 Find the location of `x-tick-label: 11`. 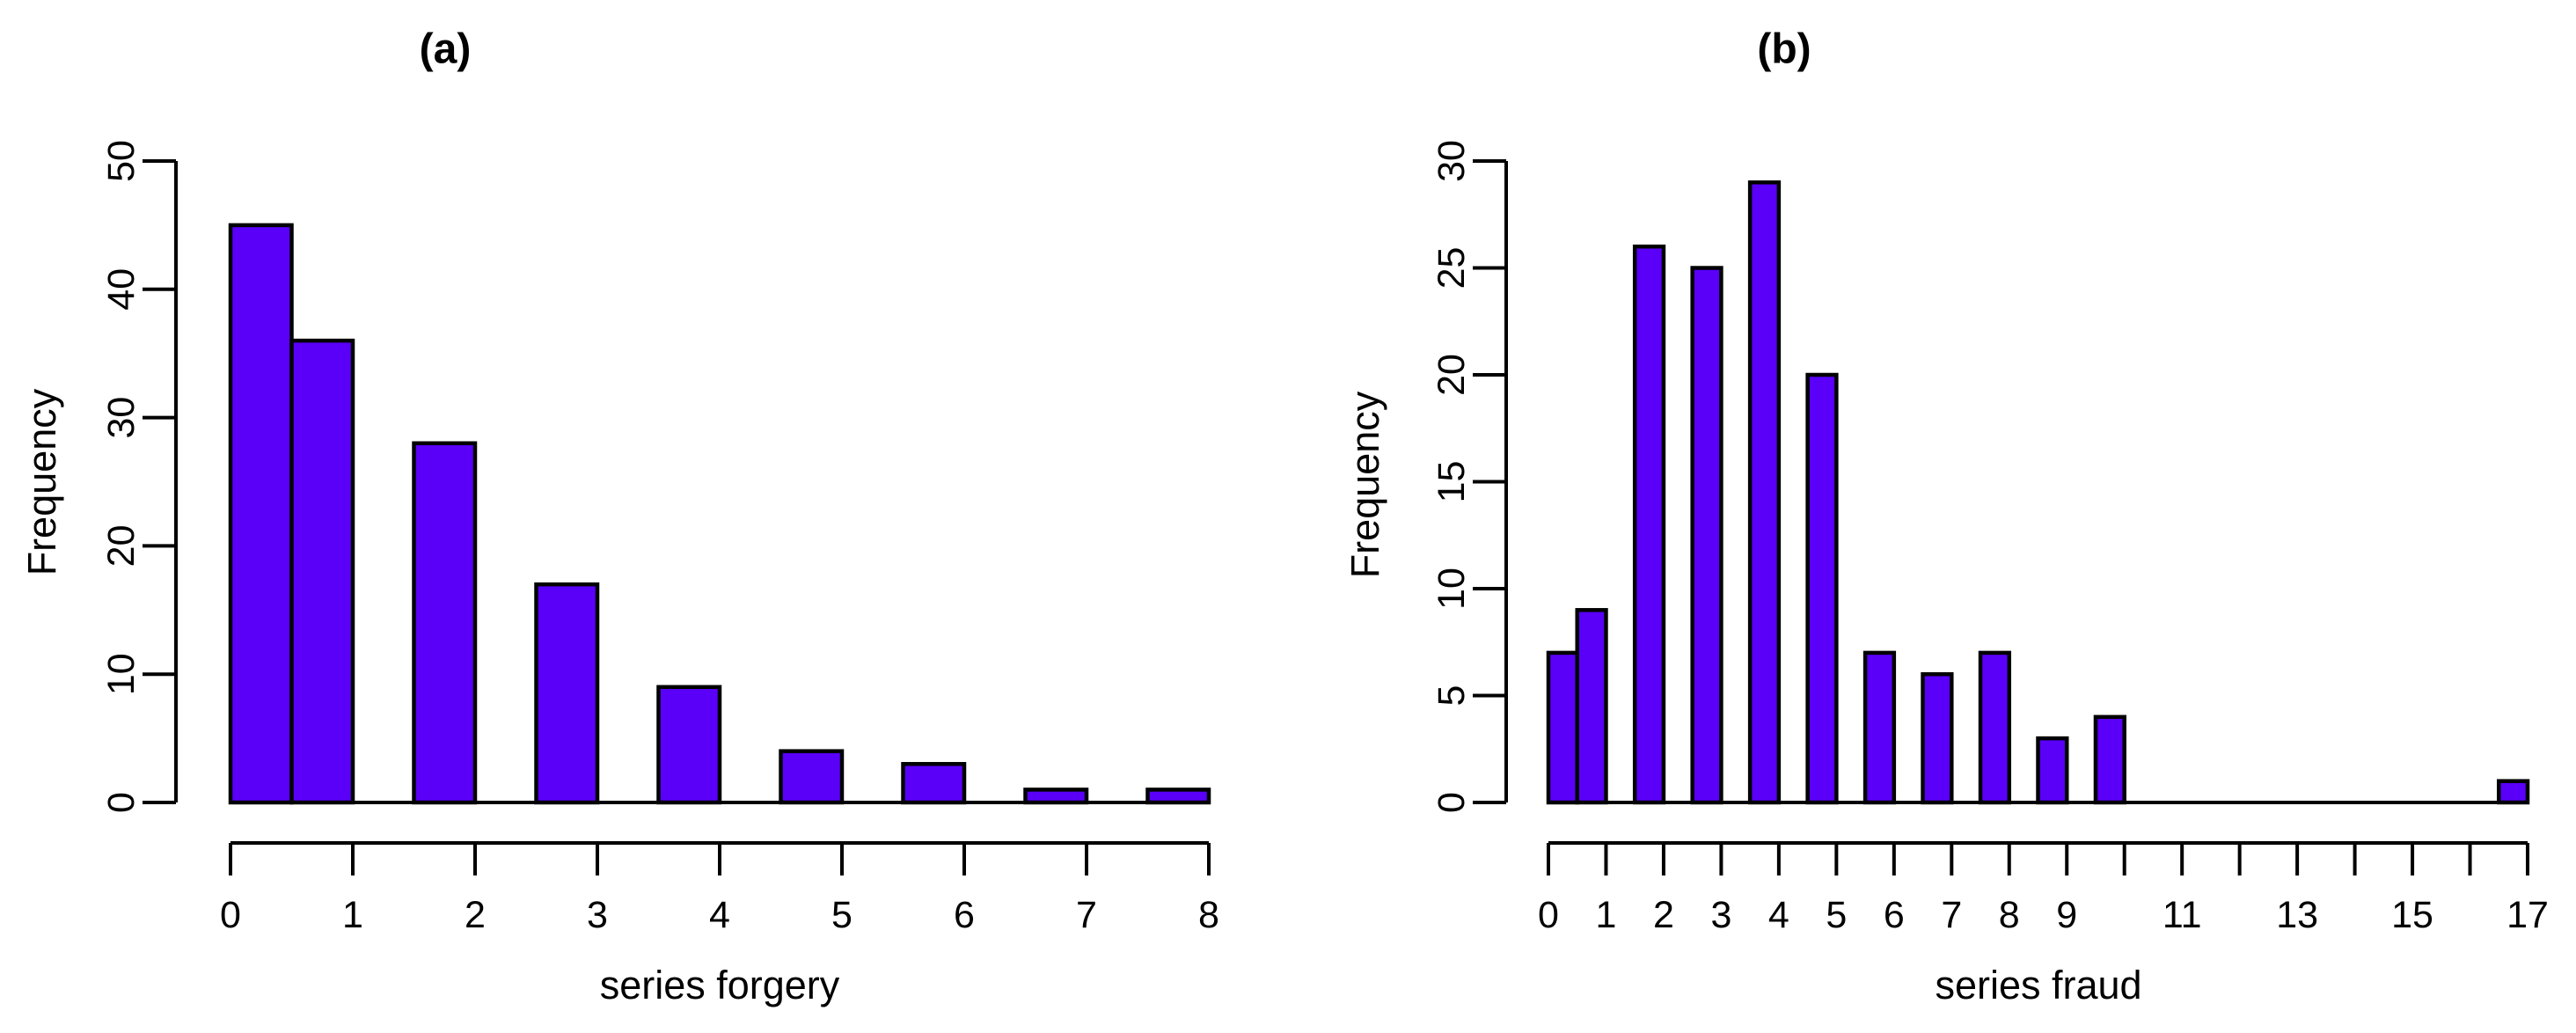

x-tick-label: 11 is located at coordinates (2182, 915).